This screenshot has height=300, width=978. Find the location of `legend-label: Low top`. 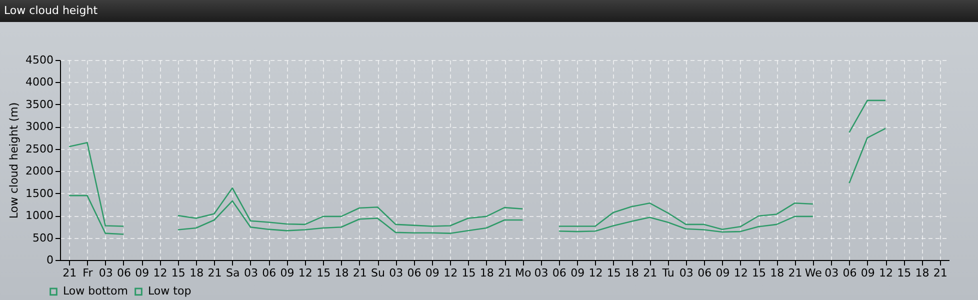

legend-label: Low top is located at coordinates (170, 291).